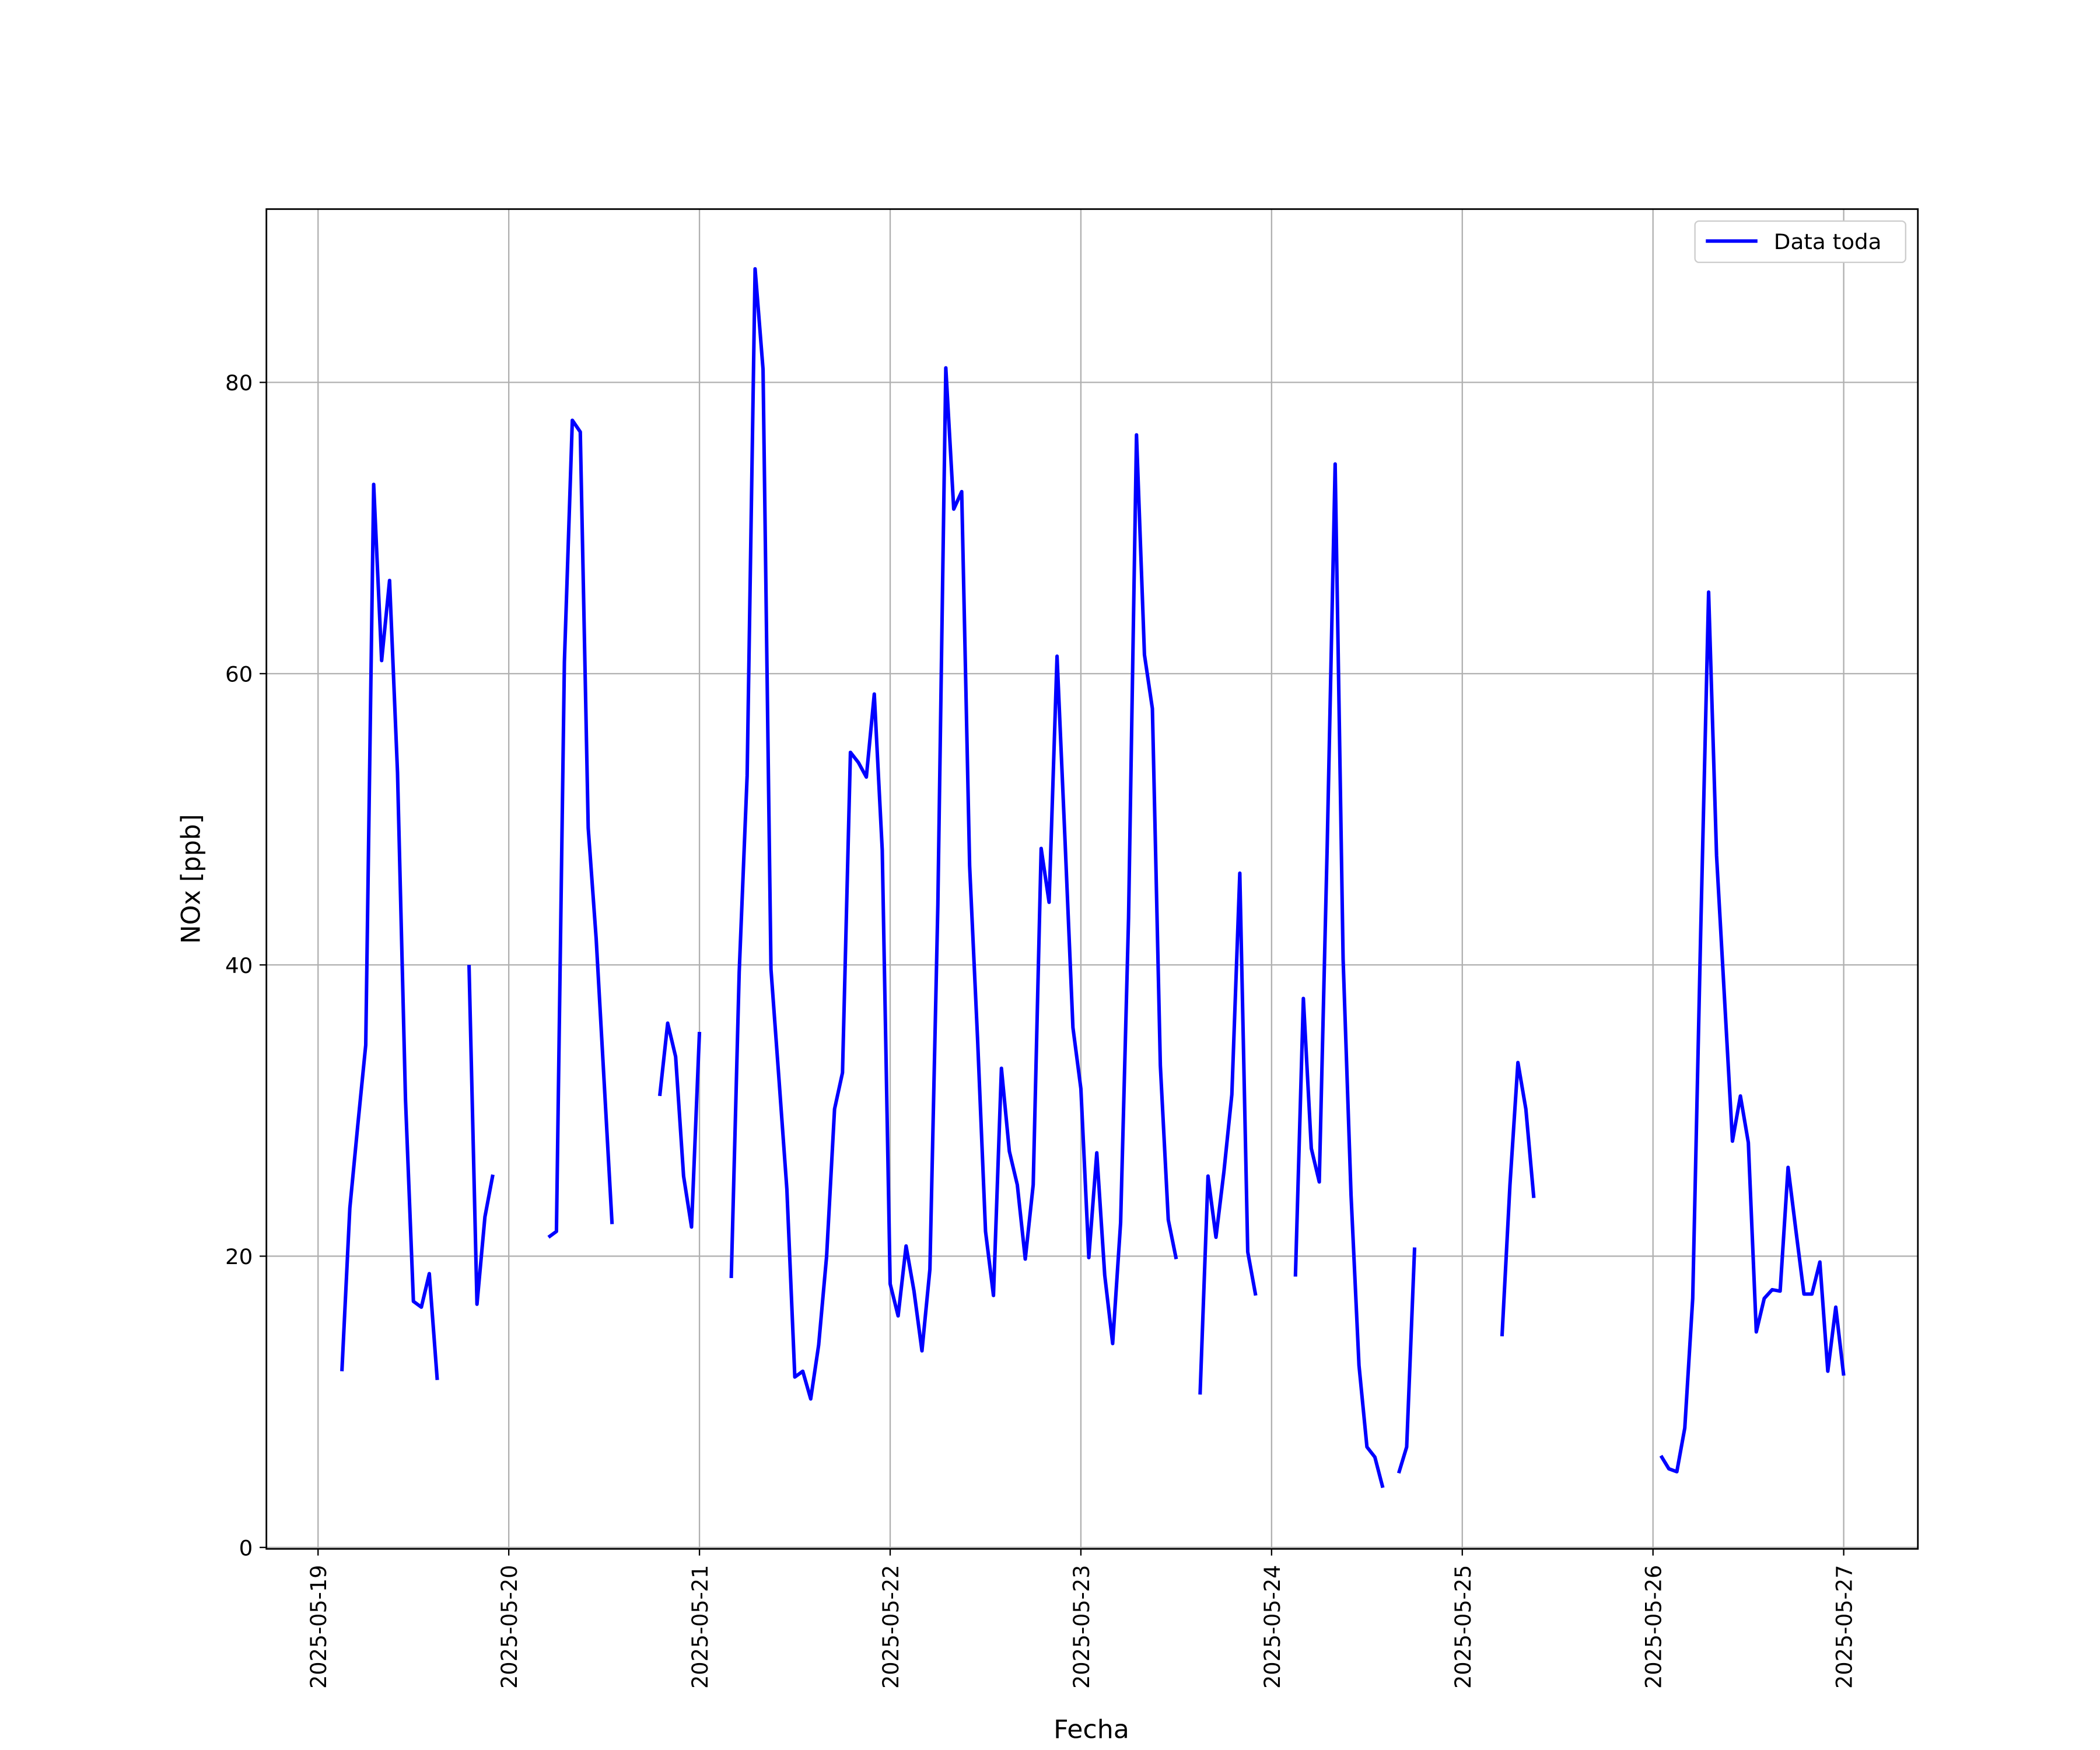 Image resolution: width=2100 pixels, height=1750 pixels. I want to click on x-tick-label: 2025-05-21, so click(701, 1627).